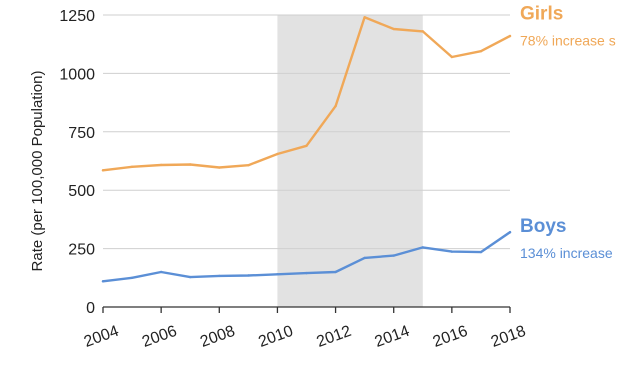 This screenshot has width=625, height=367. Describe the element at coordinates (306, 273) in the screenshot. I see `data-point-boys-2011` at that location.